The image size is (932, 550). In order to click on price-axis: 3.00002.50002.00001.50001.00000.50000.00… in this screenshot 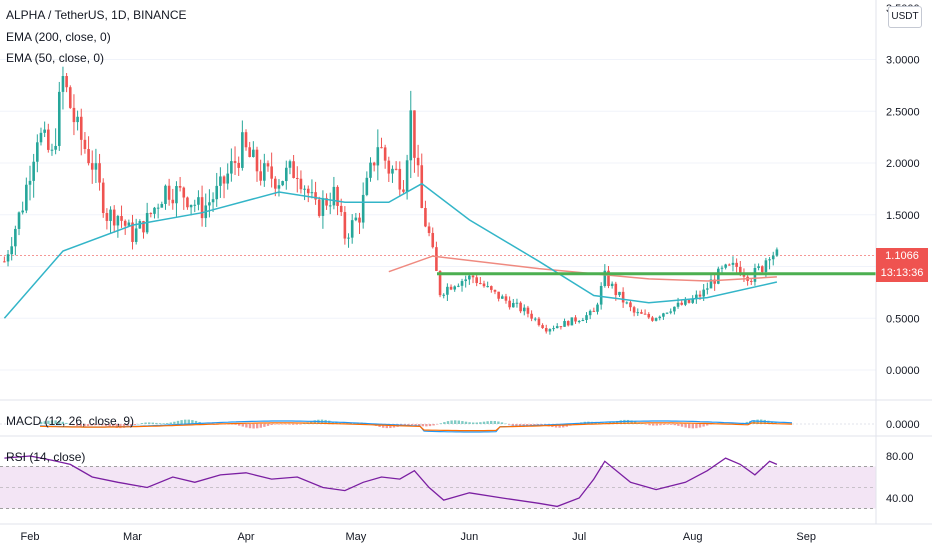, I will do `click(903, 254)`.